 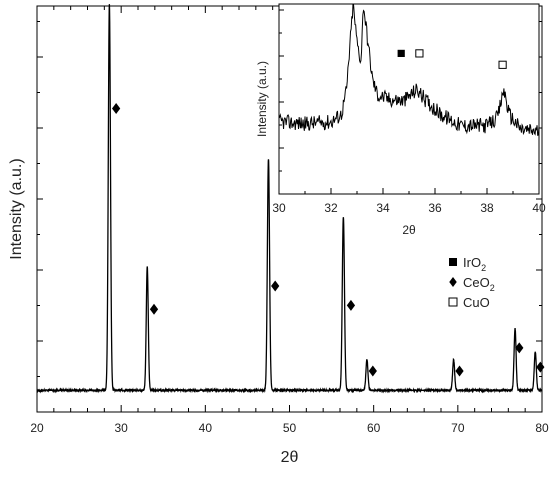 What do you see at coordinates (262, 99) in the screenshot?
I see `inset-y-axis-title: Intensity (a.u.)` at bounding box center [262, 99].